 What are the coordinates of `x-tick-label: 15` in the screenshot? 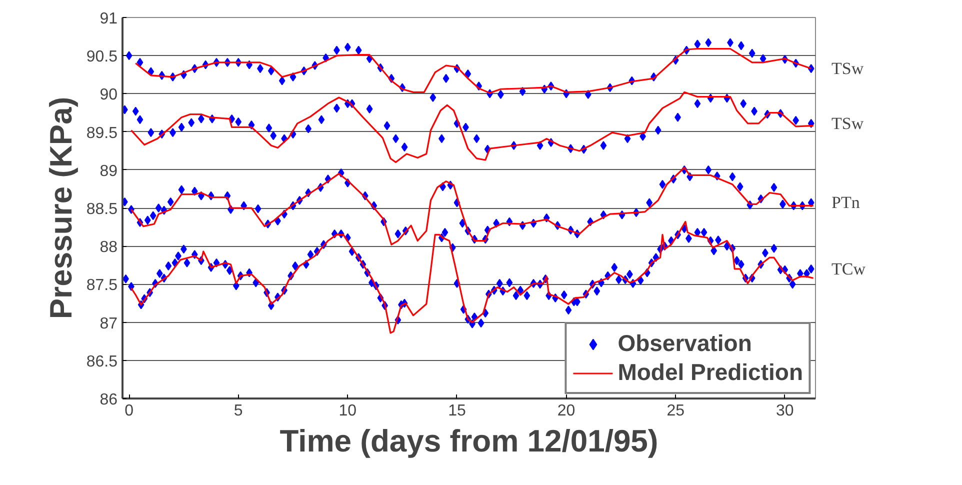 It's located at (457, 411).